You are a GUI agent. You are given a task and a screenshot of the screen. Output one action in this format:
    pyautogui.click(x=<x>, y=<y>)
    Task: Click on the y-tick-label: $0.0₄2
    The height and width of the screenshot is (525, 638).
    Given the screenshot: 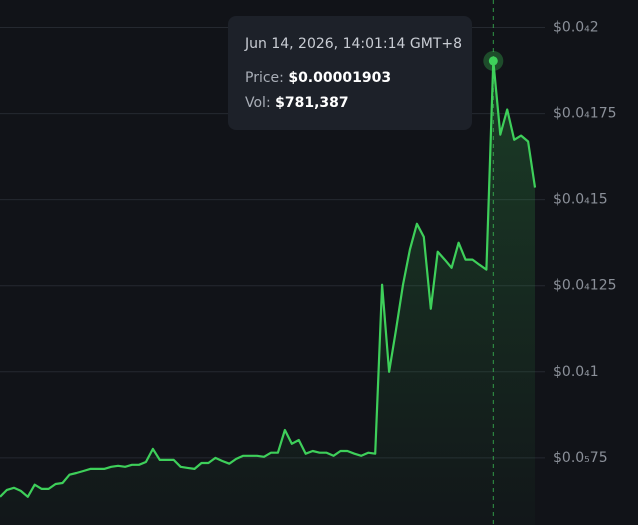 What is the action you would take?
    pyautogui.click(x=576, y=28)
    